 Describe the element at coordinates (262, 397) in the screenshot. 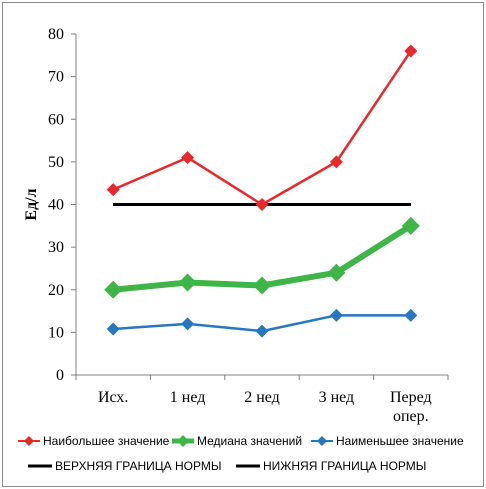

I see `x-tick-label: 2 нед` at that location.